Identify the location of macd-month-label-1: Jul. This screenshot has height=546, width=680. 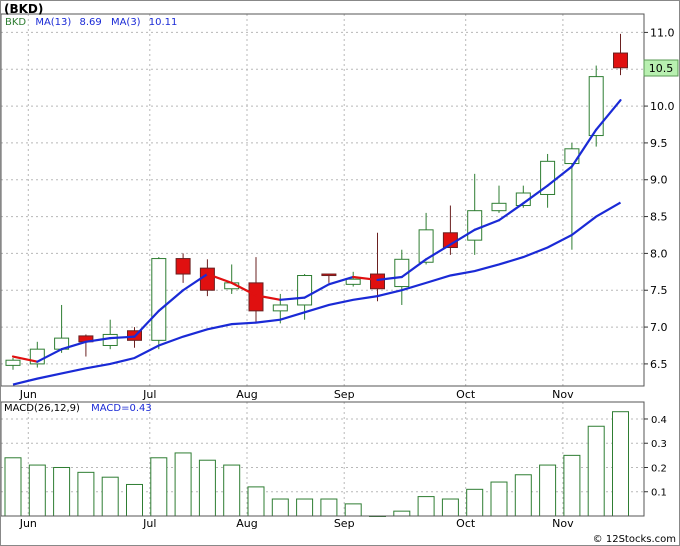
(149, 523).